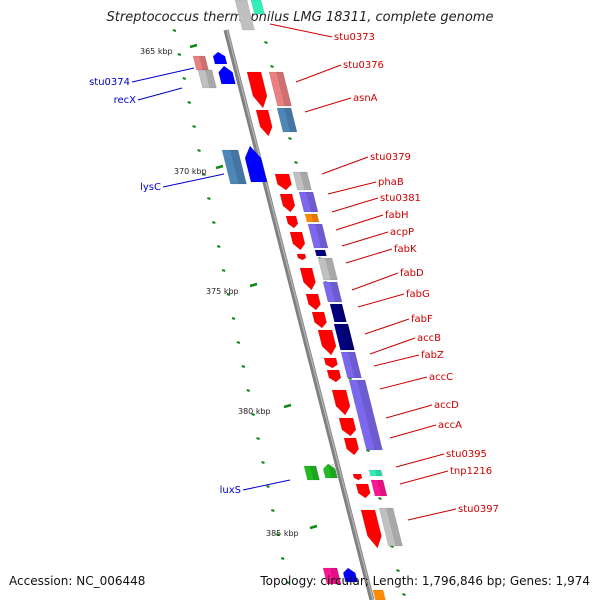 Image resolution: width=600 pixels, height=600 pixels. What do you see at coordinates (363, 65) in the screenshot?
I see `gene-label-right: stu0376` at bounding box center [363, 65].